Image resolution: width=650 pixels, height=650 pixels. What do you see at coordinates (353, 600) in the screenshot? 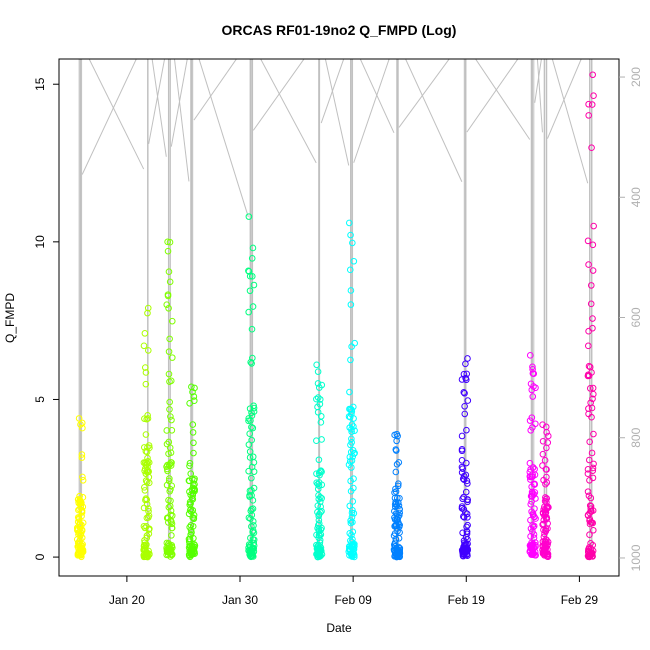
I see `x-tick-label: Feb 09` at bounding box center [353, 600].